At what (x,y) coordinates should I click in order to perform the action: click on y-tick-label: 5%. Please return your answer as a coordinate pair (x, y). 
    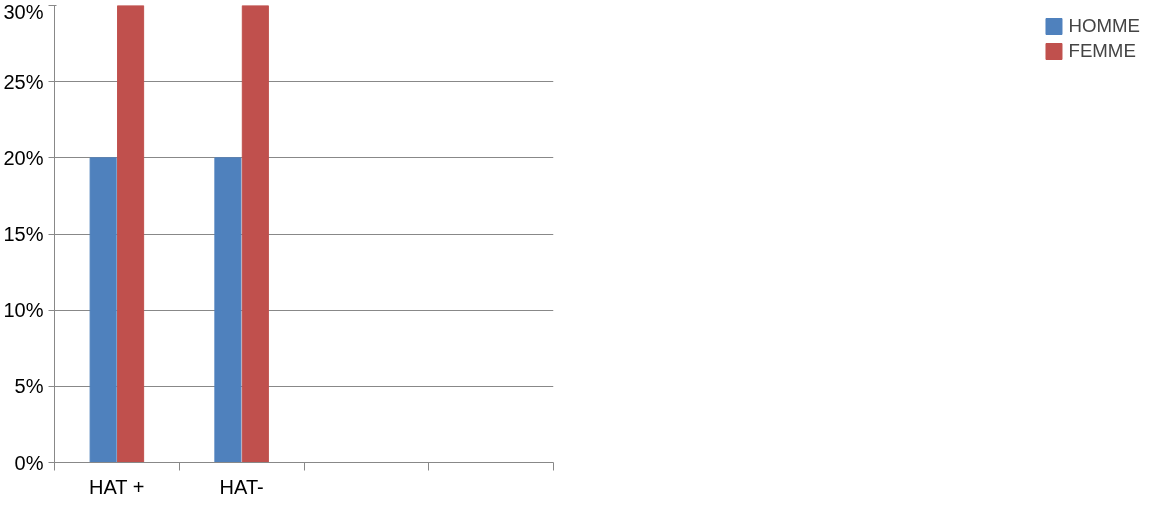
    Looking at the image, I should click on (29, 386).